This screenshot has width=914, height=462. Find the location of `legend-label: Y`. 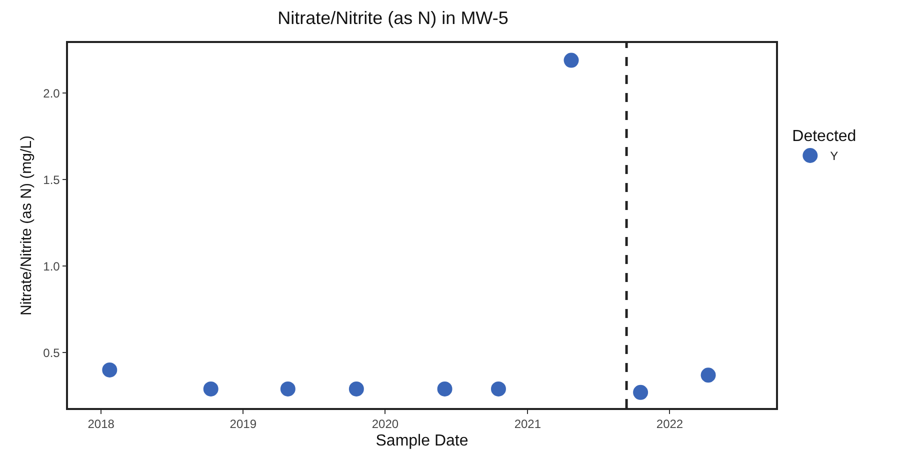

legend-label: Y is located at coordinates (834, 156).